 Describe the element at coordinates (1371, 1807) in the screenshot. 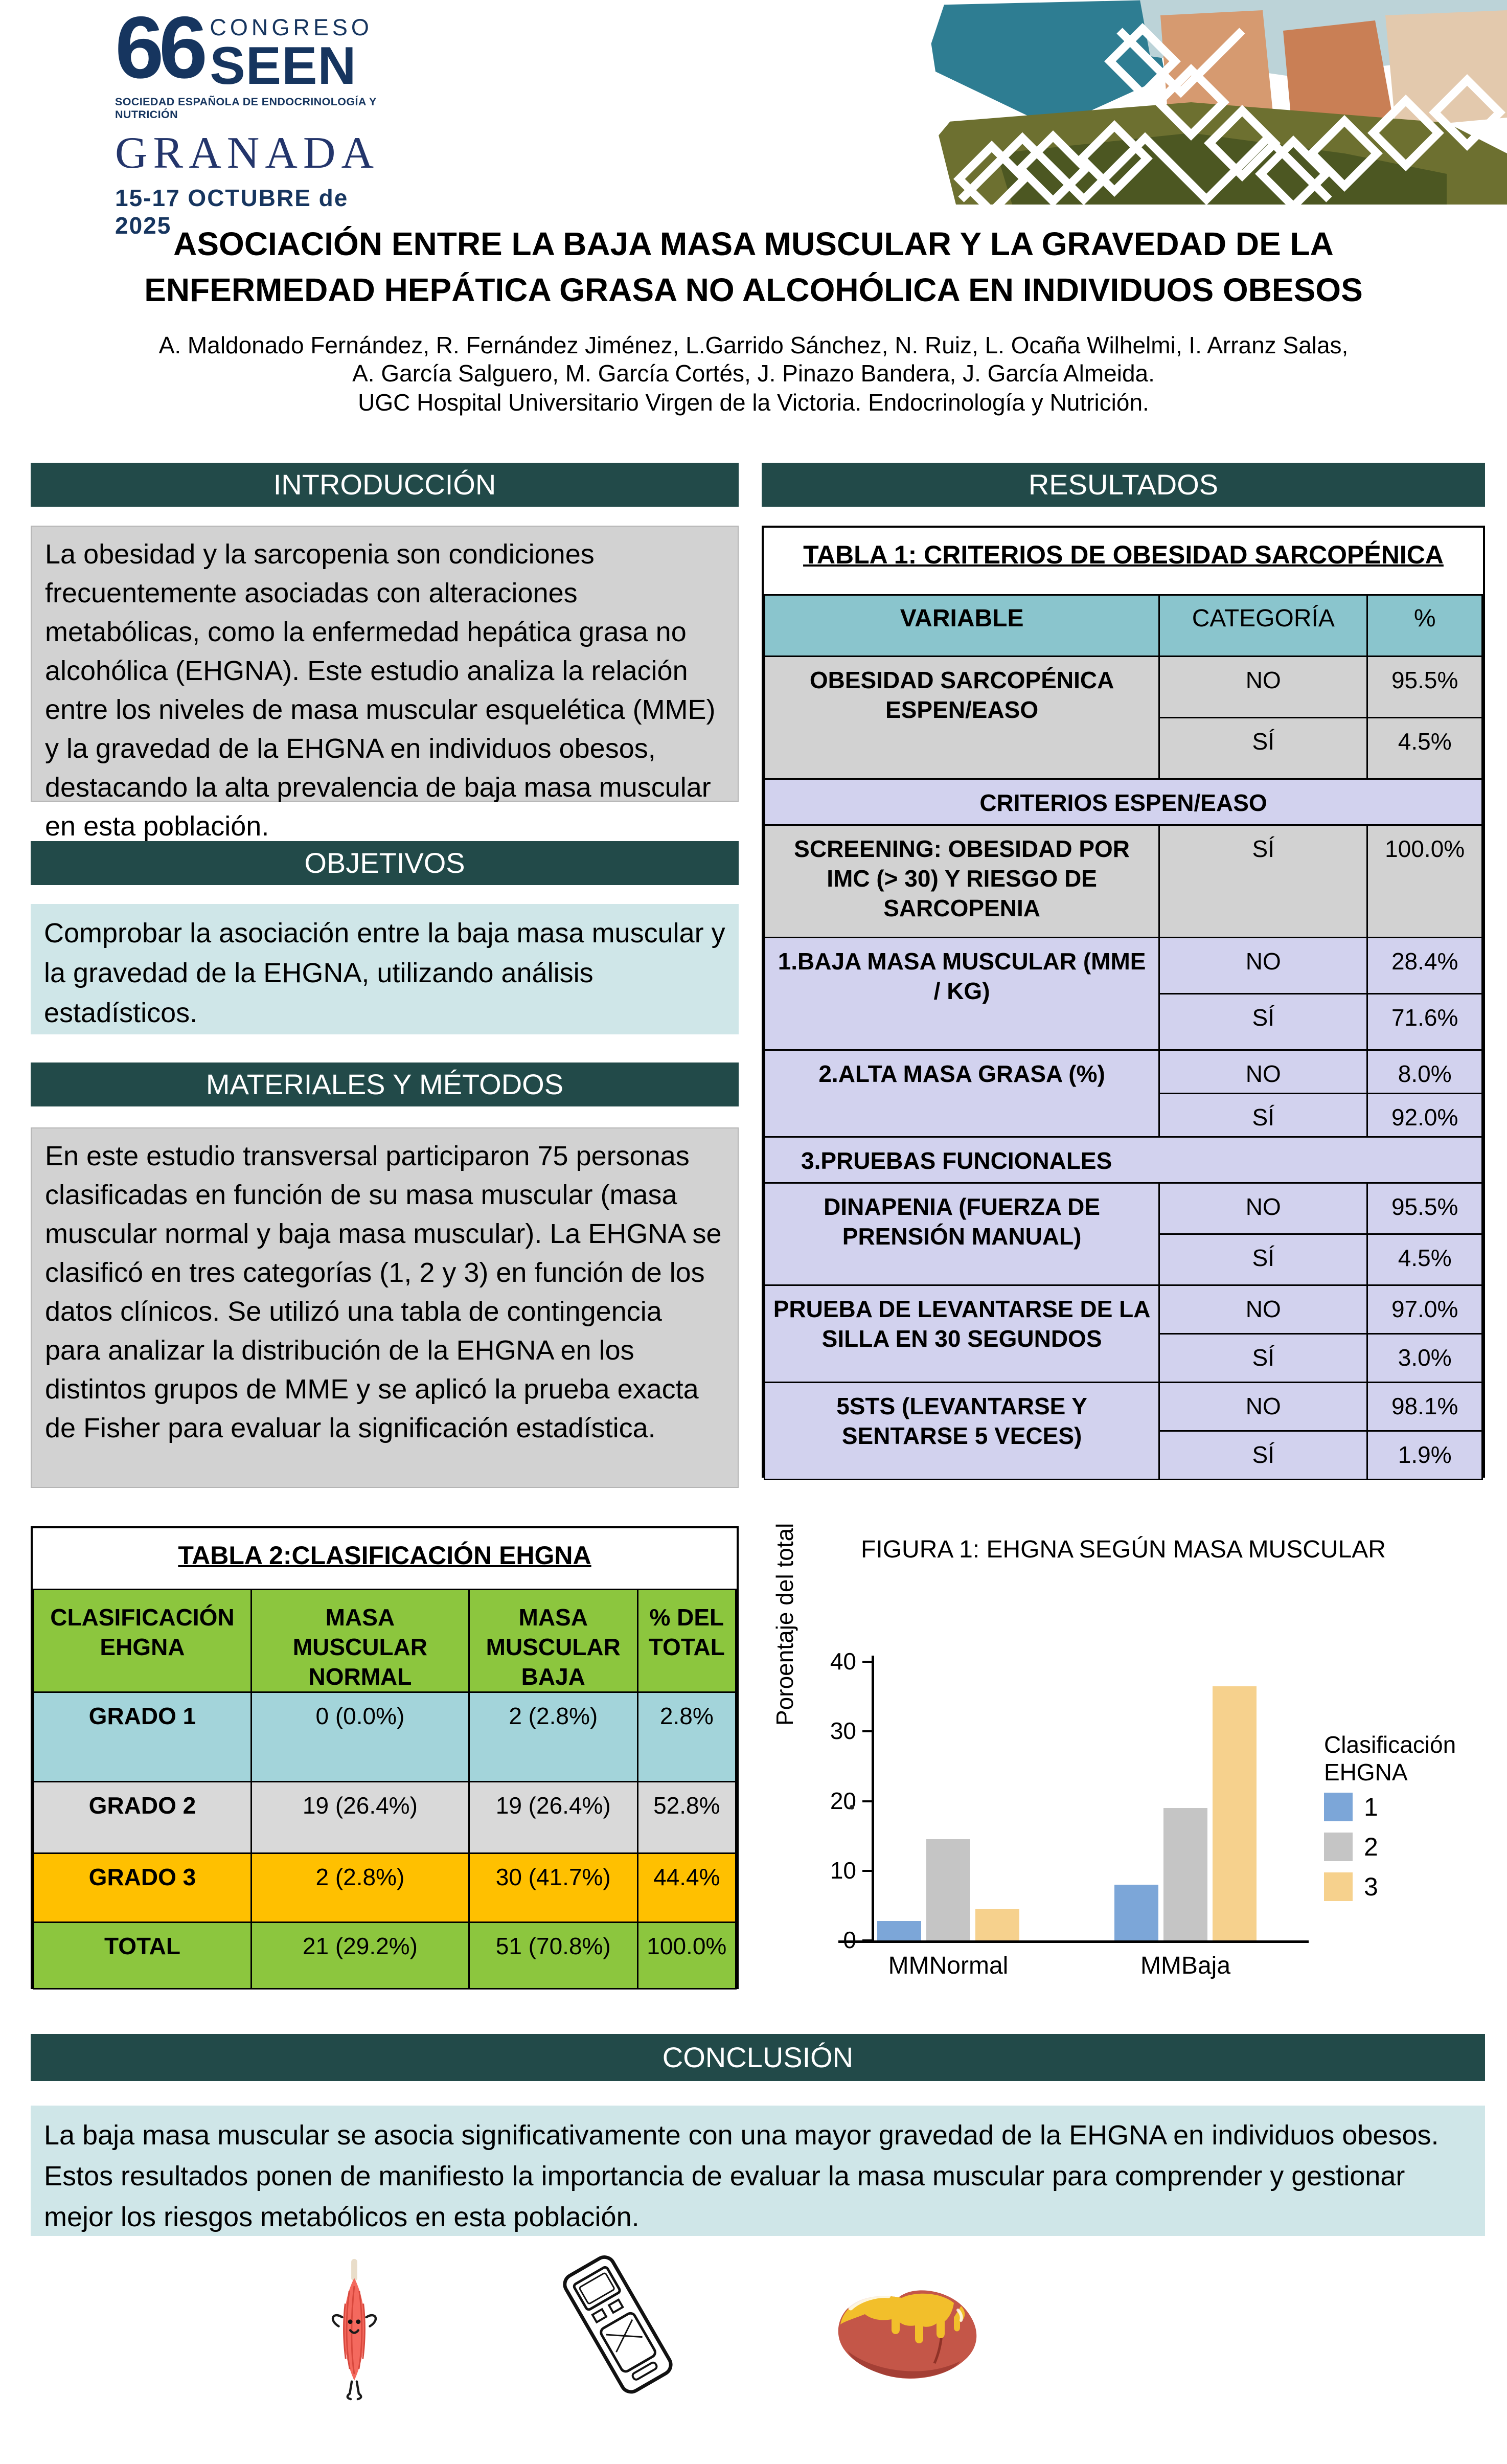

I see `legend-label-1: 1` at that location.